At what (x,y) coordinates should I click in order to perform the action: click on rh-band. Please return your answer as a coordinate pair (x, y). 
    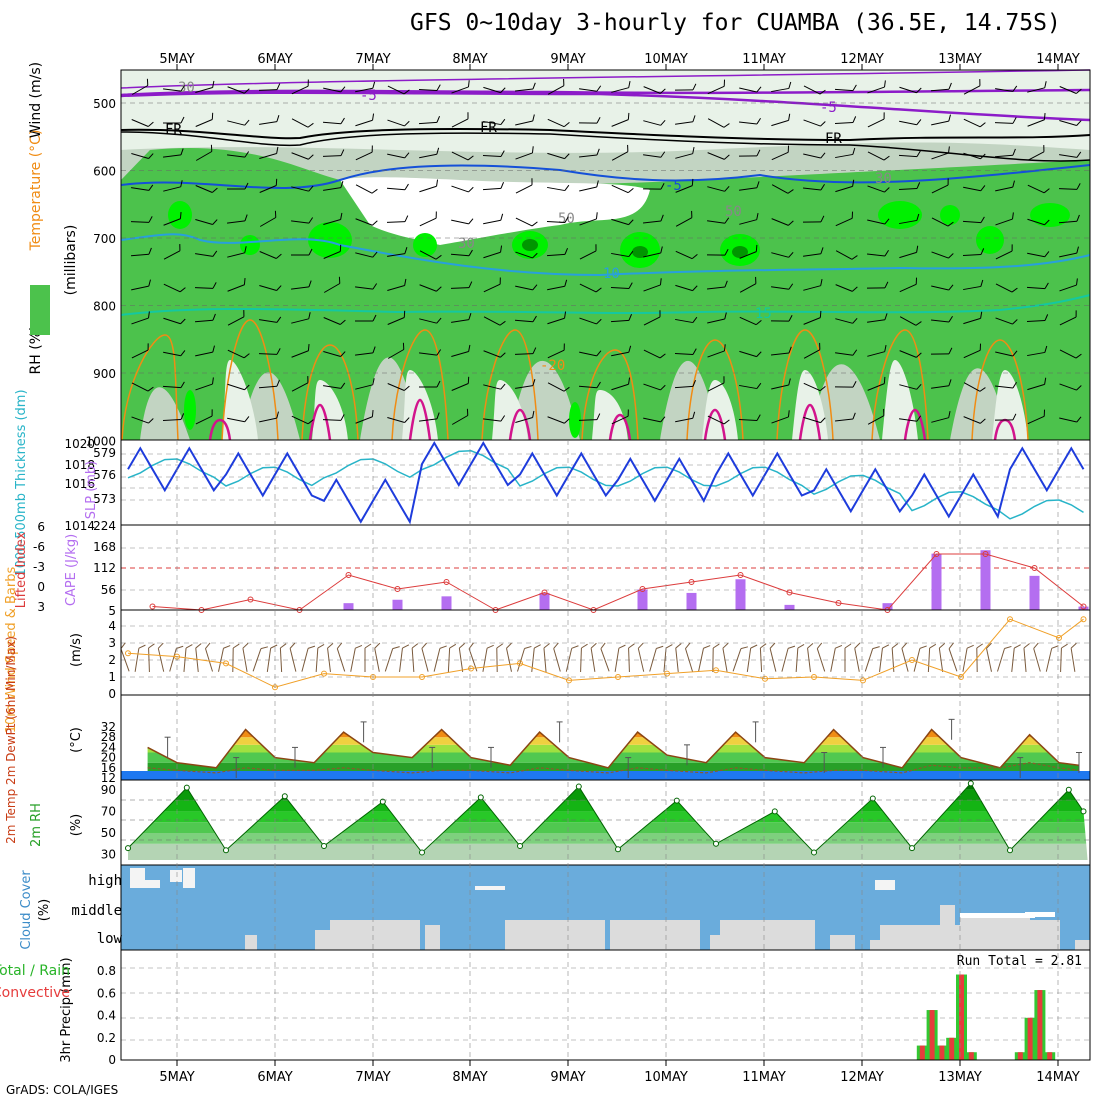
    Looking at the image, I should click on (608, 795).